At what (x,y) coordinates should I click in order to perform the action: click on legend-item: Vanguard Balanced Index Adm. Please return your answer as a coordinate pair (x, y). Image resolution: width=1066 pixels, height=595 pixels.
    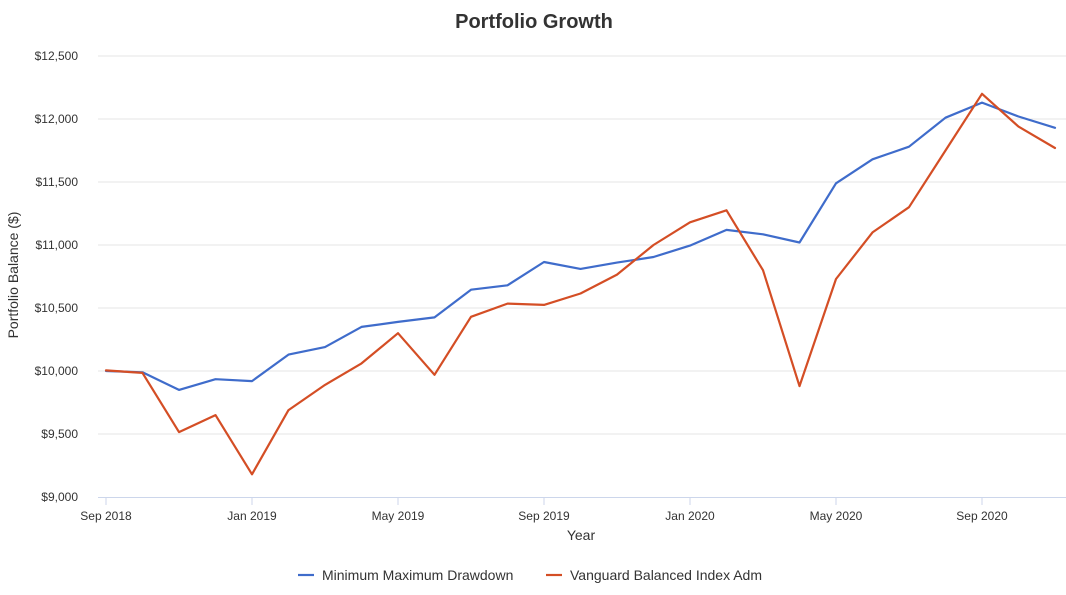
    Looking at the image, I should click on (654, 575).